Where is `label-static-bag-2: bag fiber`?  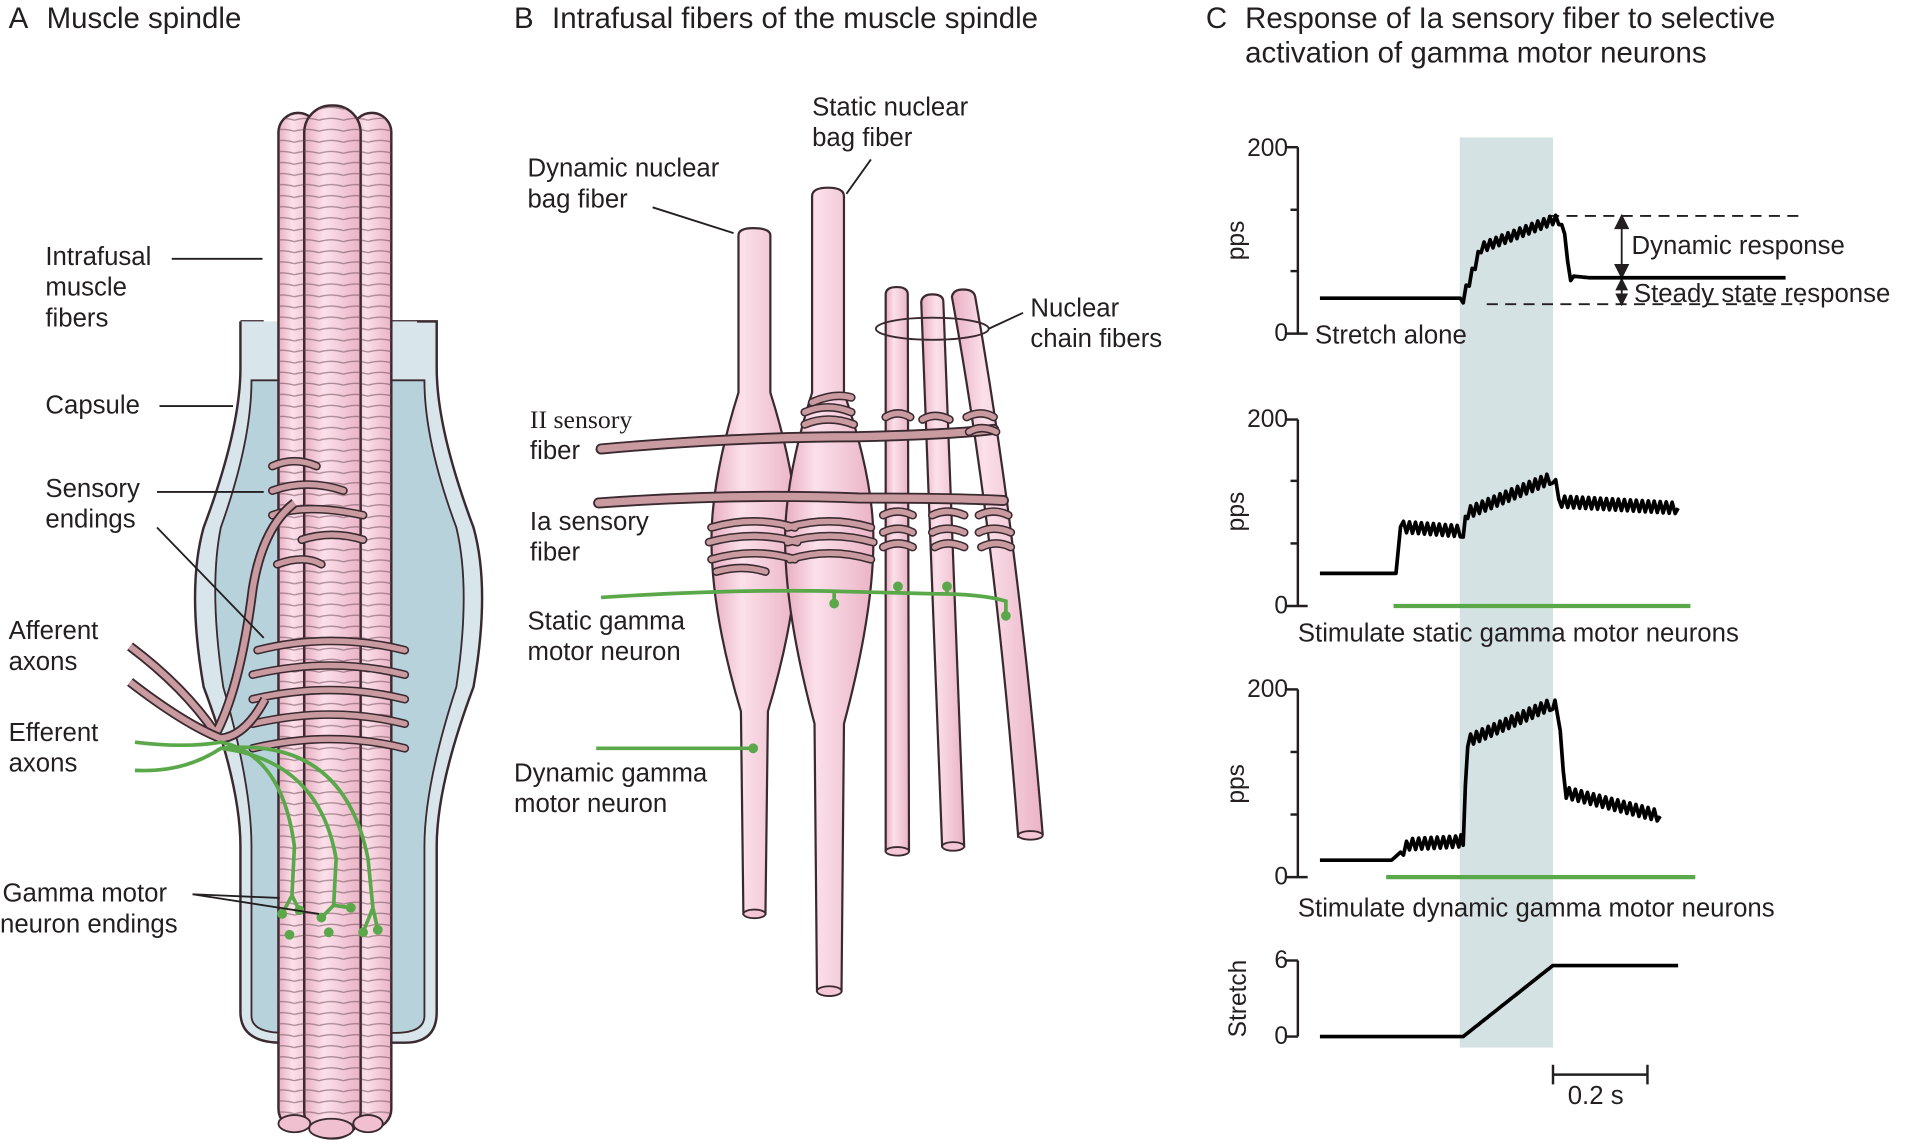
label-static-bag-2: bag fiber is located at coordinates (862, 138).